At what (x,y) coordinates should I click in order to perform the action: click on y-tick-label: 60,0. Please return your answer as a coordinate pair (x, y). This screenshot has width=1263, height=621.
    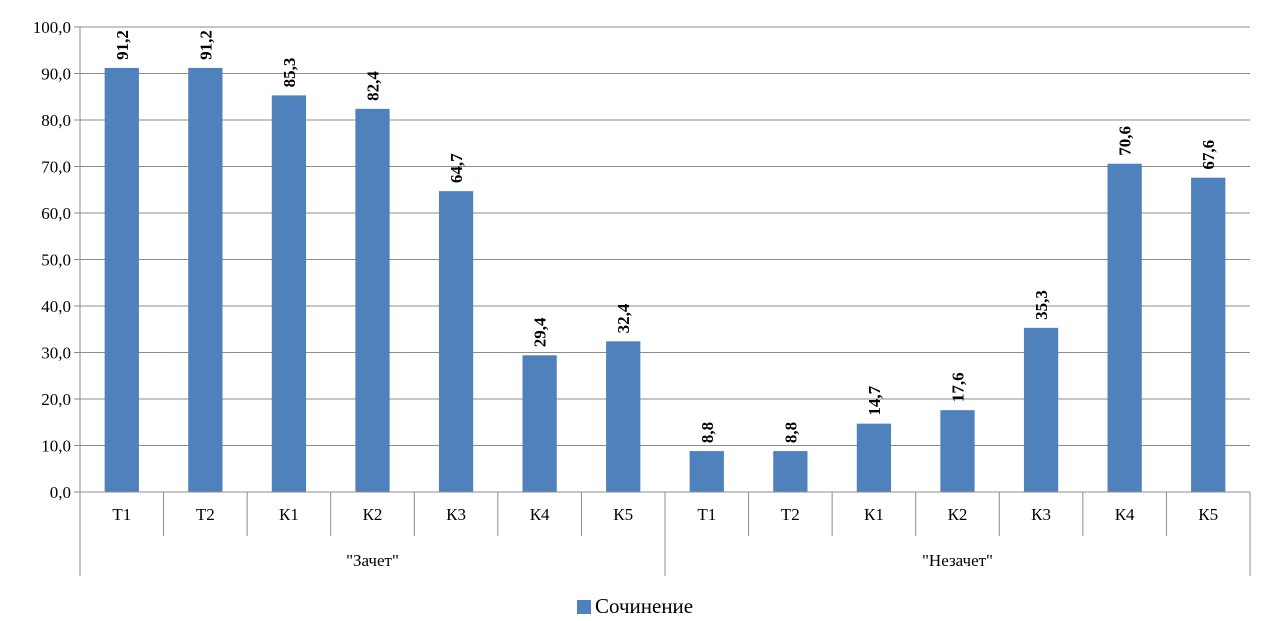
    Looking at the image, I should click on (56, 213).